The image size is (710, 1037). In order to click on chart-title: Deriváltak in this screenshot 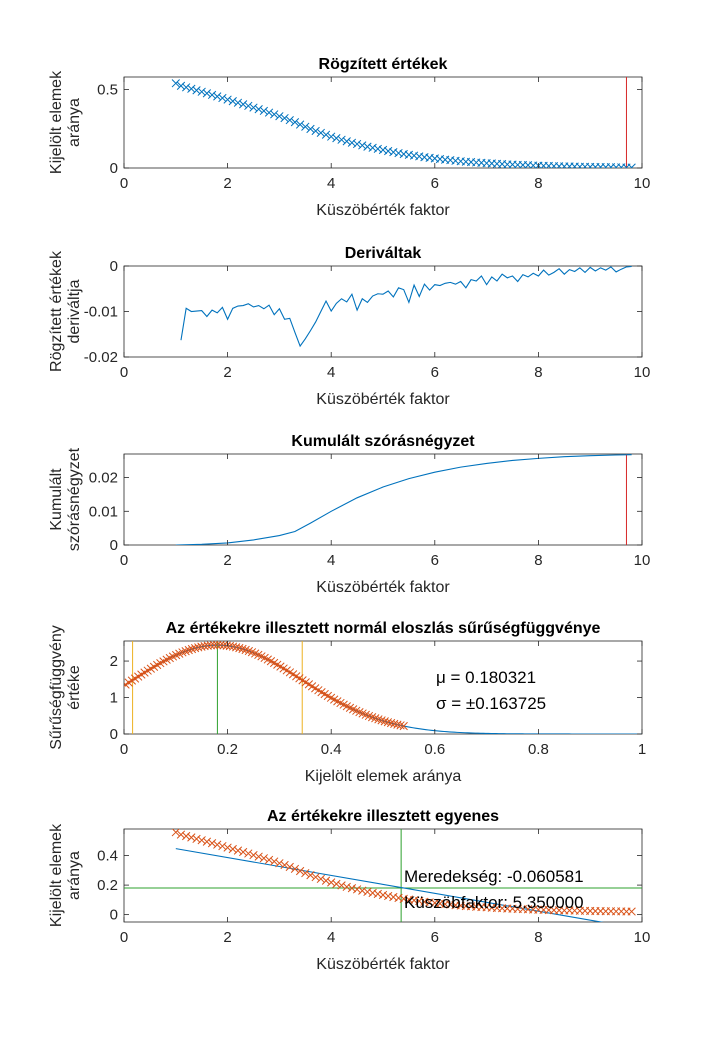, I will do `click(383, 253)`.